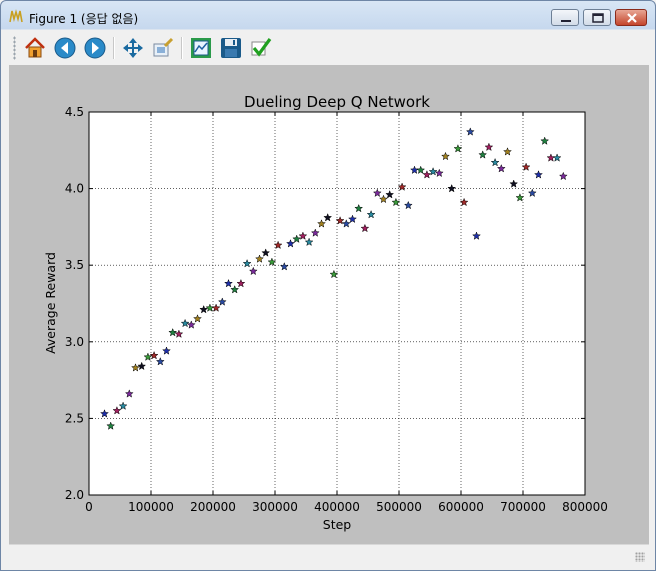 This screenshot has height=571, width=656. What do you see at coordinates (213, 507) in the screenshot?
I see `x-tick-label: 200000` at bounding box center [213, 507].